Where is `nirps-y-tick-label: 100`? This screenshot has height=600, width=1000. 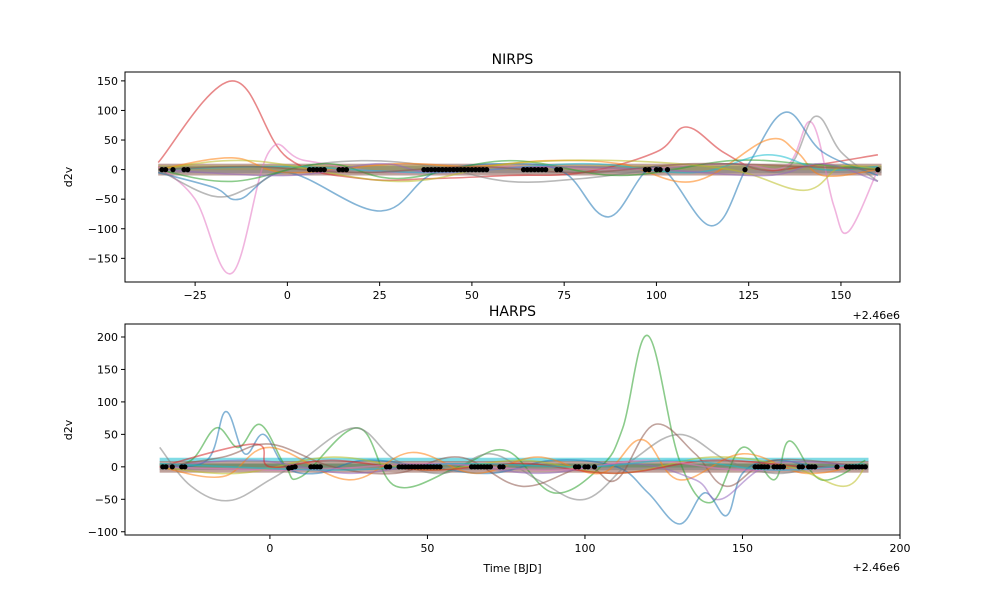 nirps-y-tick-label: 100 is located at coordinates (107, 110).